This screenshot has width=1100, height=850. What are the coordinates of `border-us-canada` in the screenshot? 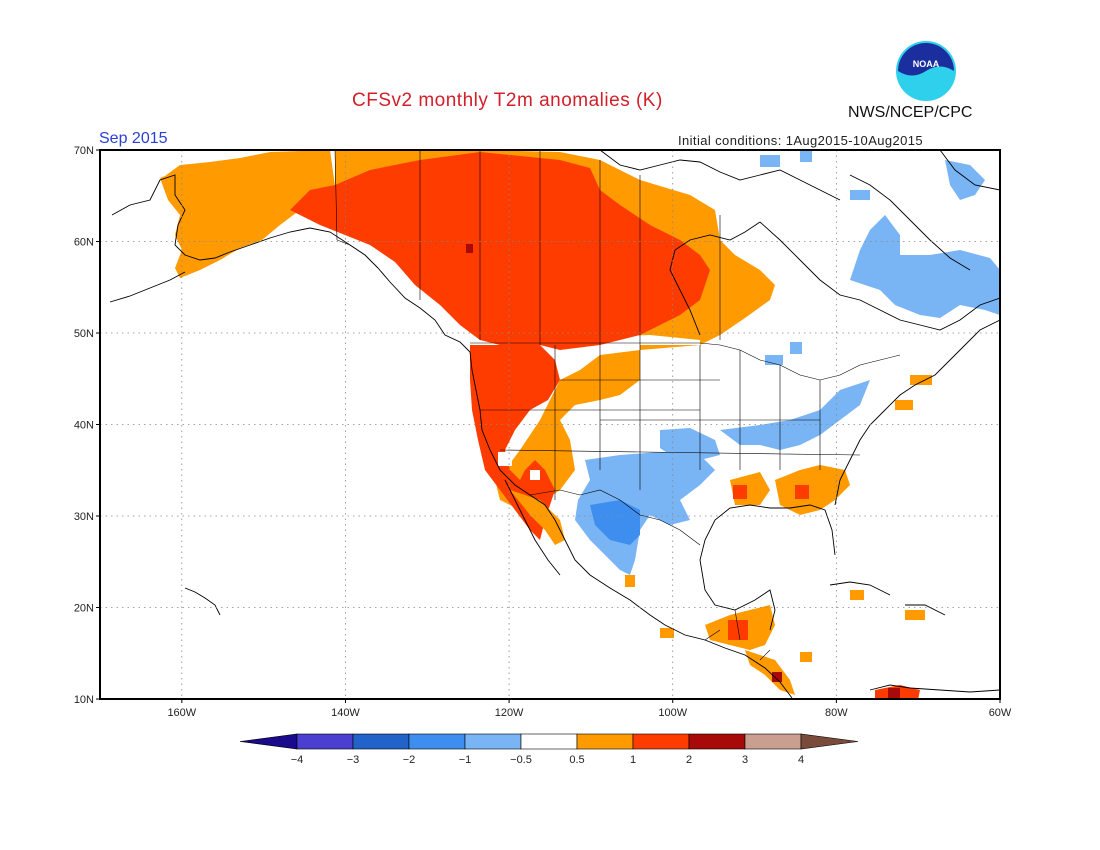 It's located at (685, 361).